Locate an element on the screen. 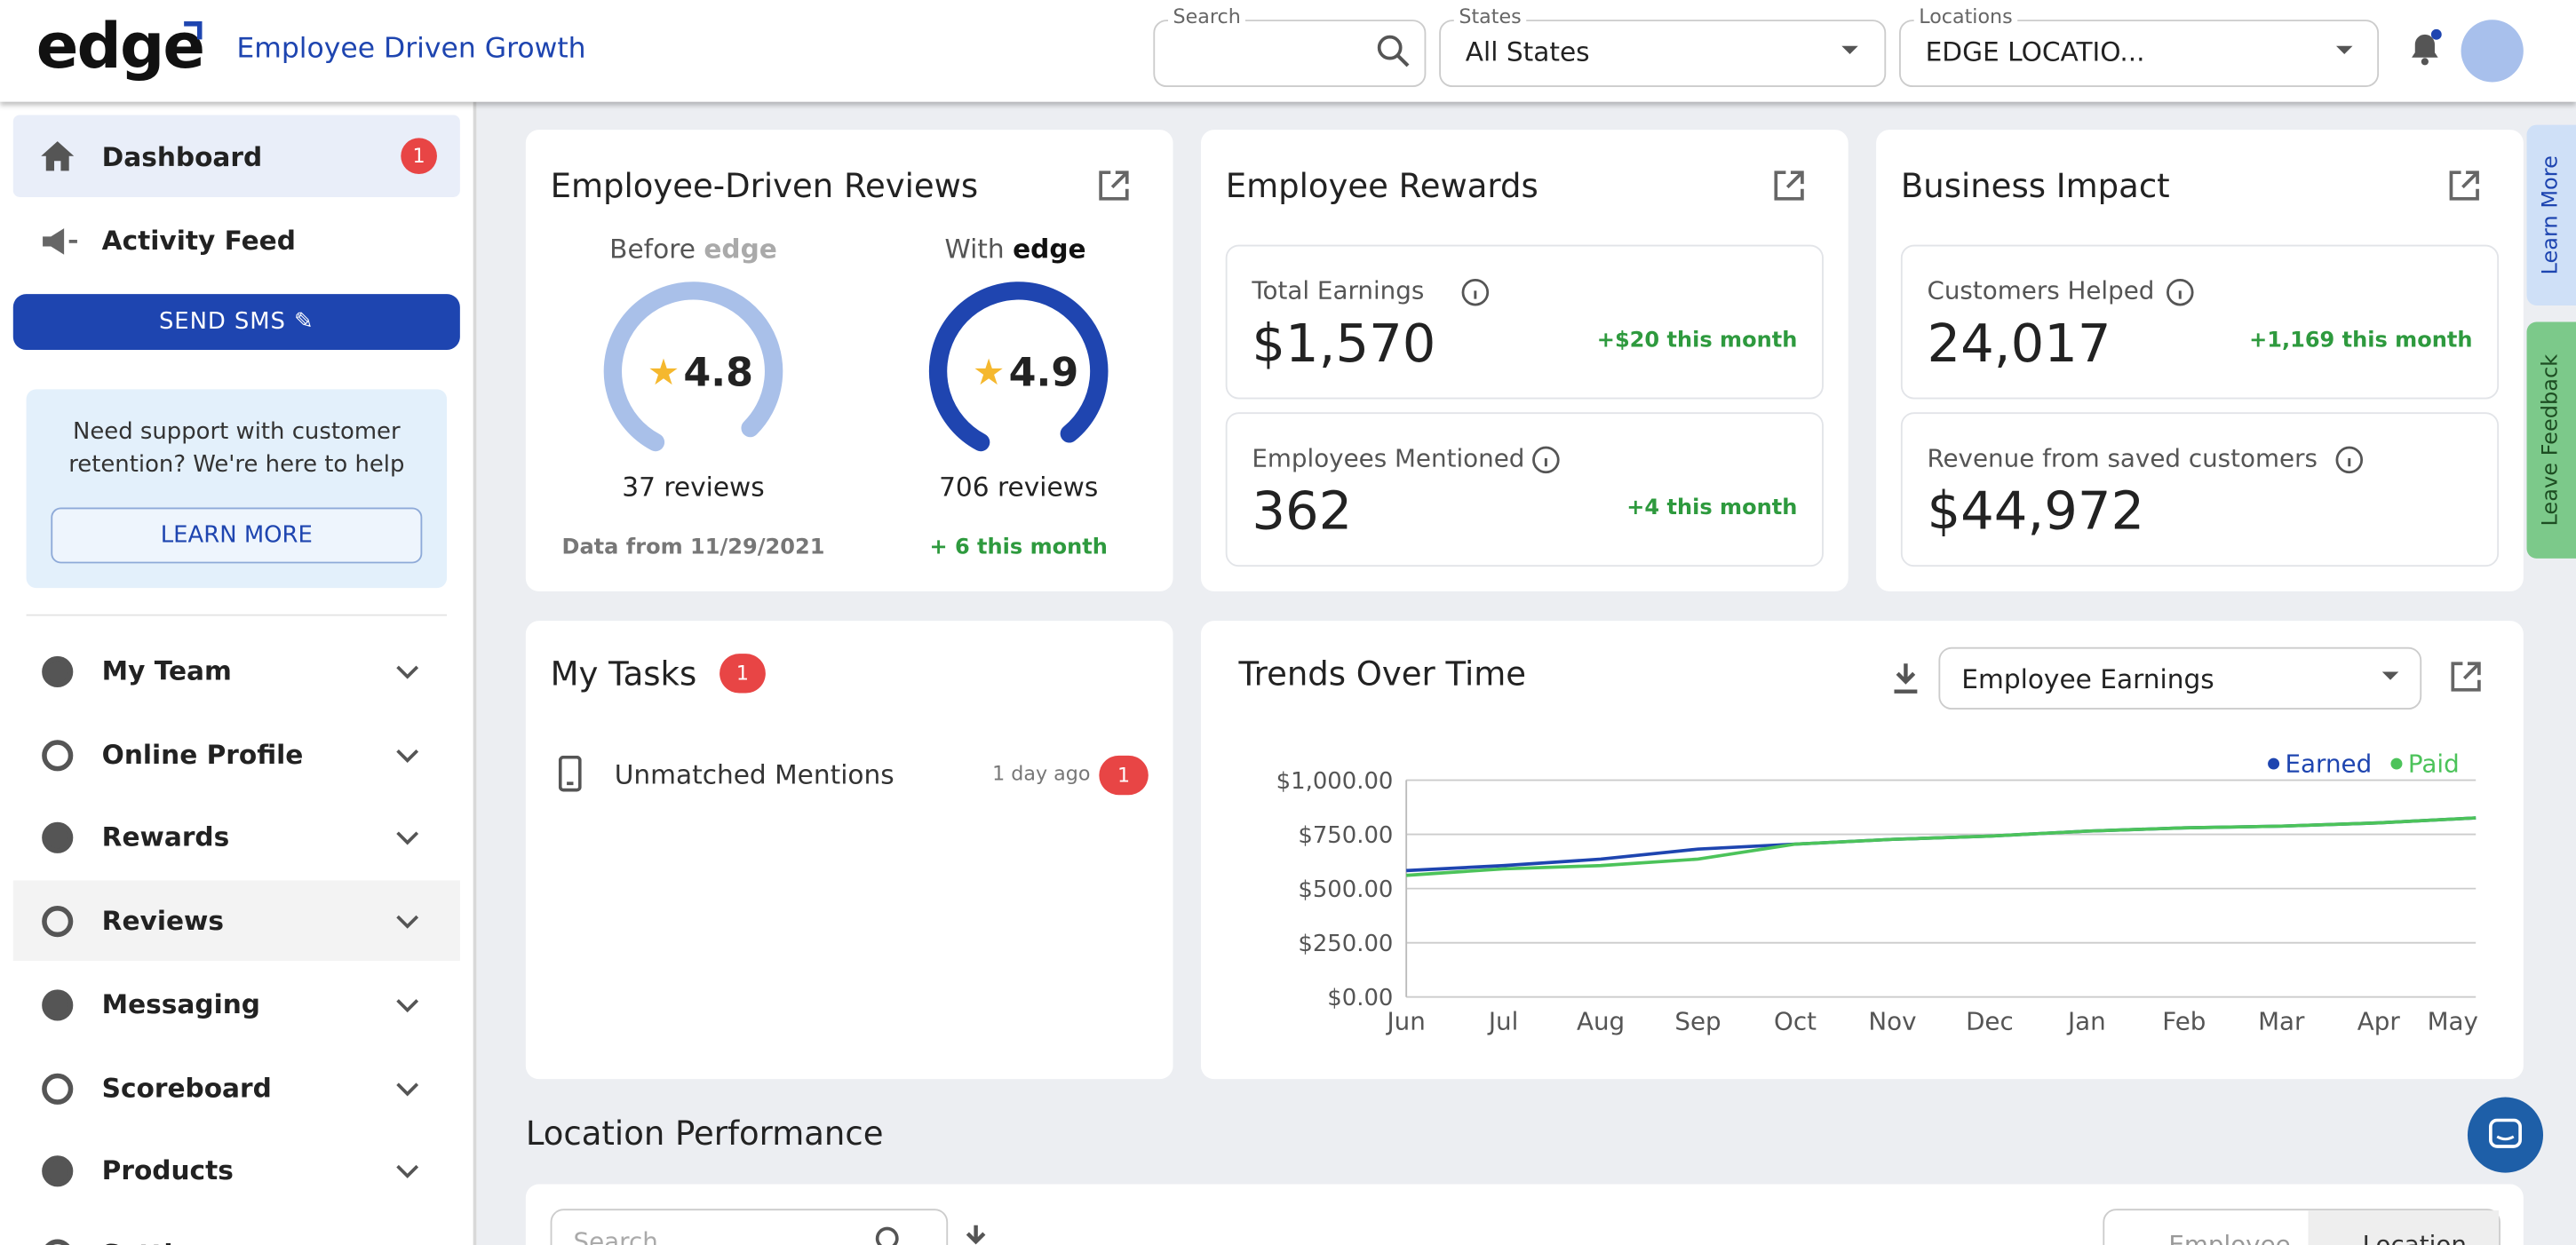  send-sms-button: SEND SMS ✎ is located at coordinates (236, 322).